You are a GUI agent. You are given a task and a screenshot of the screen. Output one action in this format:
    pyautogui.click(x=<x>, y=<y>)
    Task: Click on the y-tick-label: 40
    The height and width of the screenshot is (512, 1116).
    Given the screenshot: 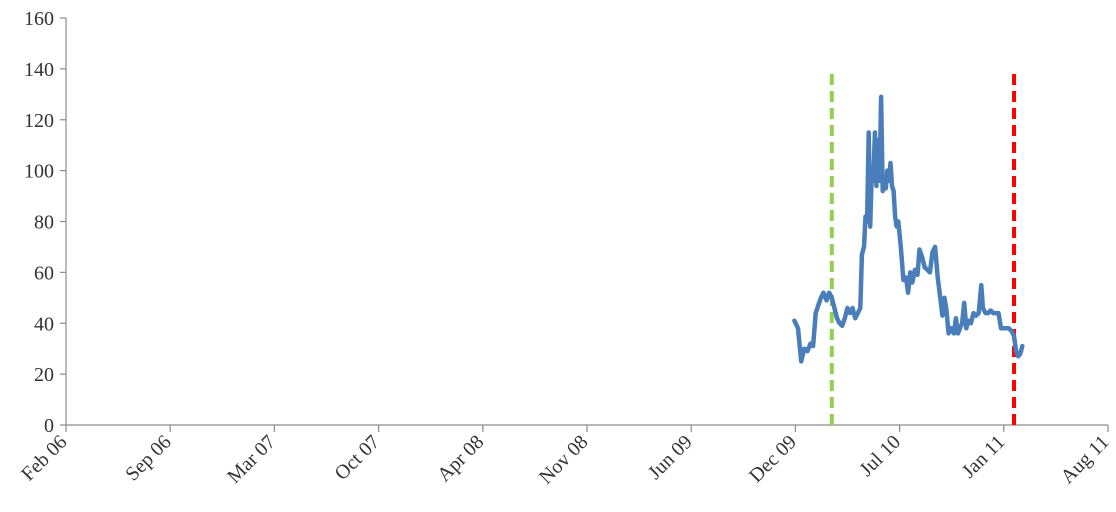 What is the action you would take?
    pyautogui.click(x=44, y=324)
    